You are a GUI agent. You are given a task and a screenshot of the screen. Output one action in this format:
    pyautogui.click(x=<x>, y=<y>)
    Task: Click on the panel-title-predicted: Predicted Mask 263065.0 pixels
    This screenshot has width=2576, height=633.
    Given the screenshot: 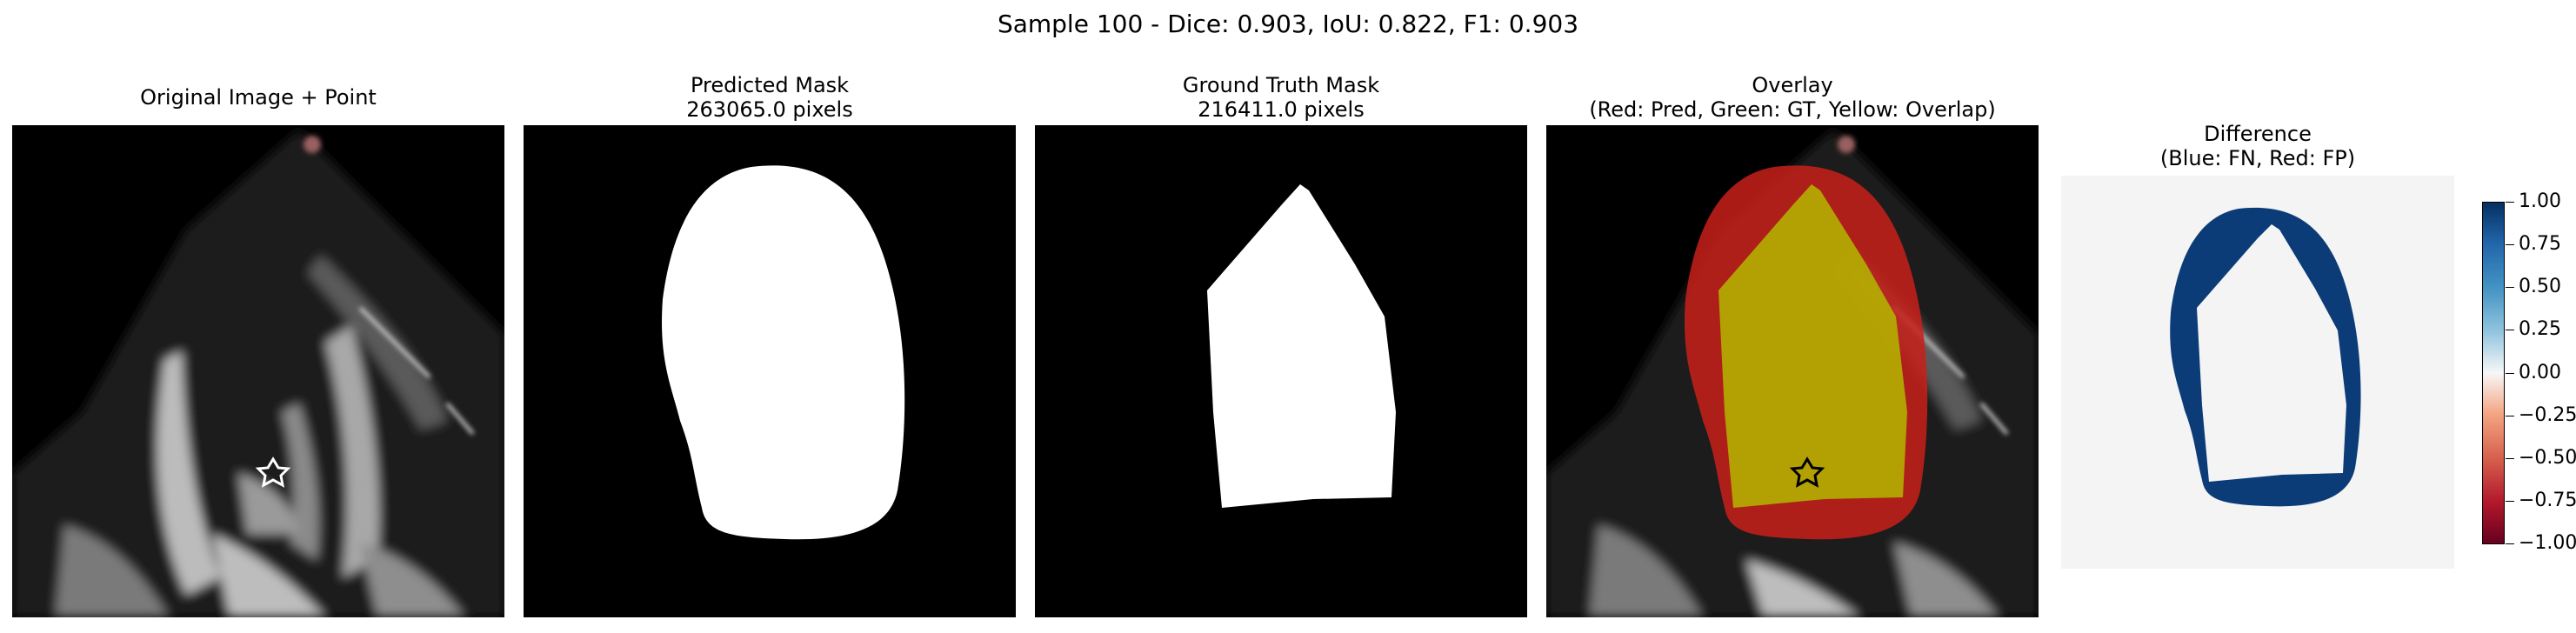 What is the action you would take?
    pyautogui.click(x=770, y=97)
    